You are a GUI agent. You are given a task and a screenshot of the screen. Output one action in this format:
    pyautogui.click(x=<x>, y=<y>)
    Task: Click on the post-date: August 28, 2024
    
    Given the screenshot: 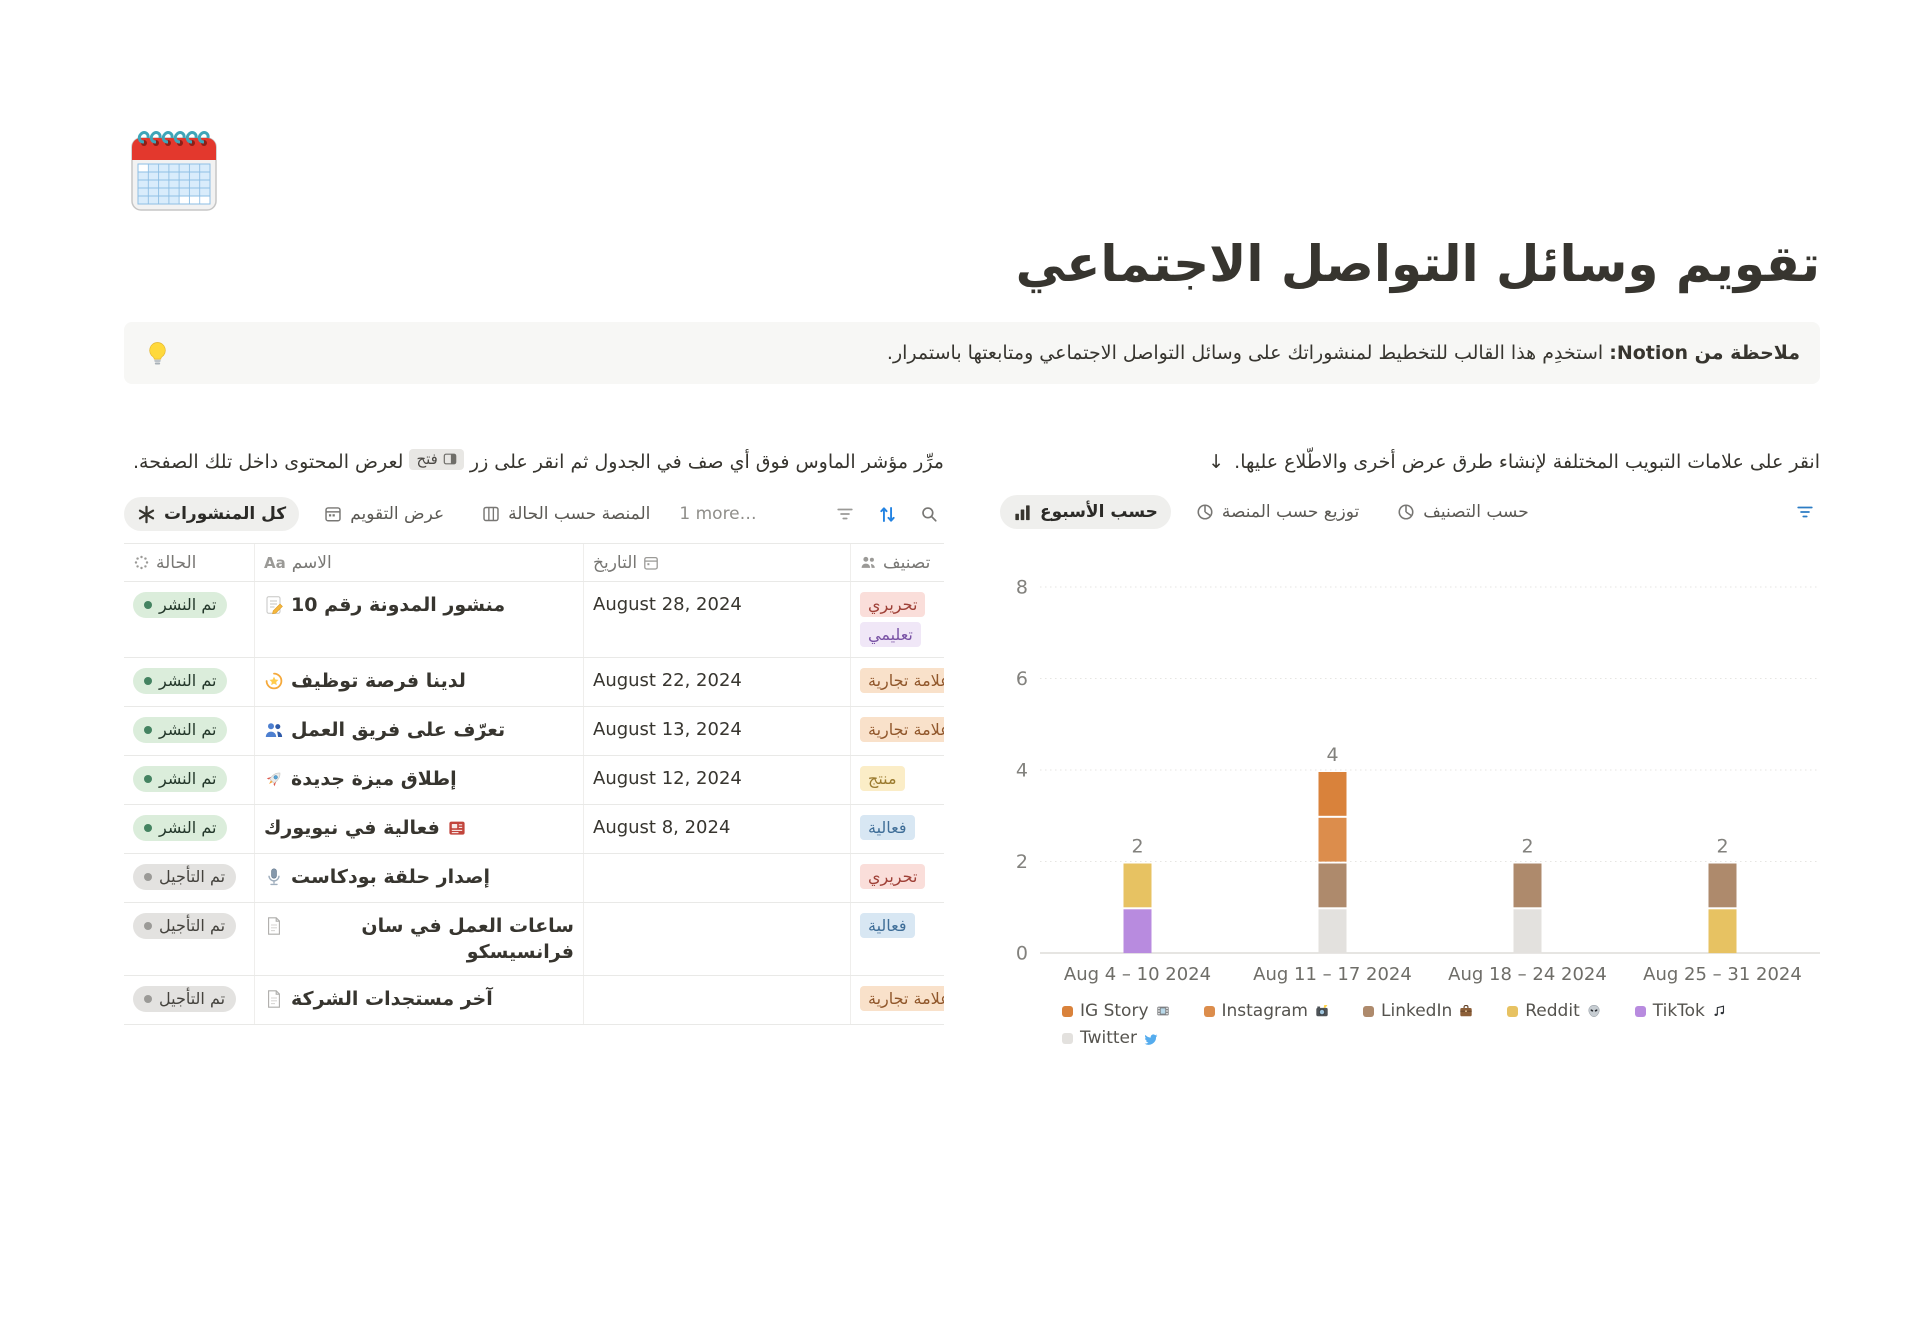 What is the action you would take?
    pyautogui.click(x=667, y=604)
    